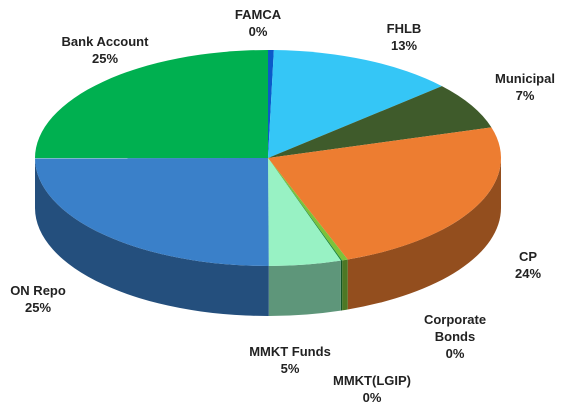 This screenshot has width=562, height=411. I want to click on slice-name: FHLB, so click(404, 28).